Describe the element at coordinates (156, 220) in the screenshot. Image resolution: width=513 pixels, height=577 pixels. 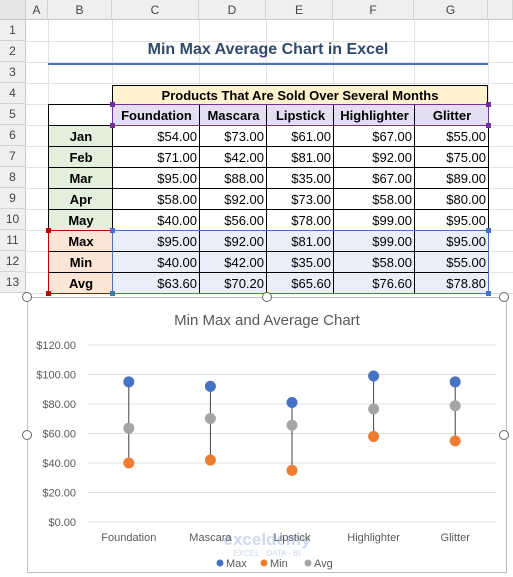
I see `sales-value: $40.00` at that location.